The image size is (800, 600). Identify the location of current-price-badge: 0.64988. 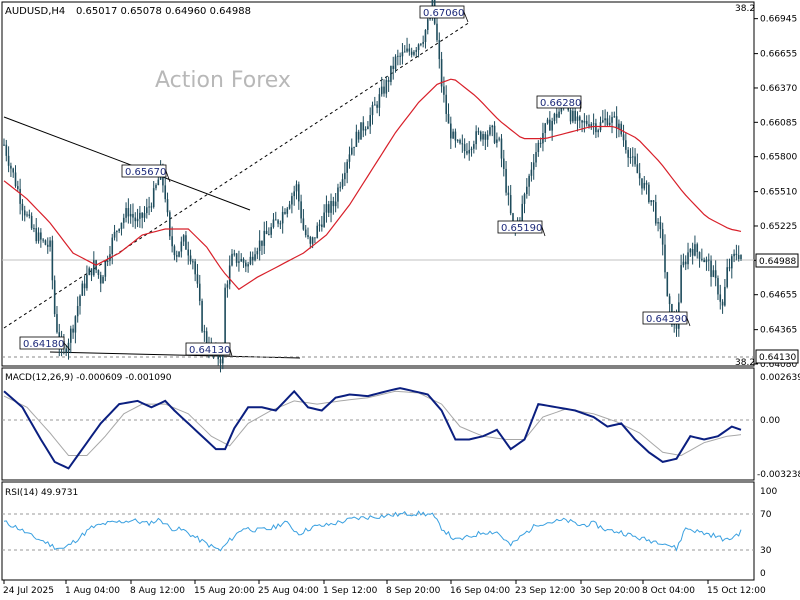
(777, 262).